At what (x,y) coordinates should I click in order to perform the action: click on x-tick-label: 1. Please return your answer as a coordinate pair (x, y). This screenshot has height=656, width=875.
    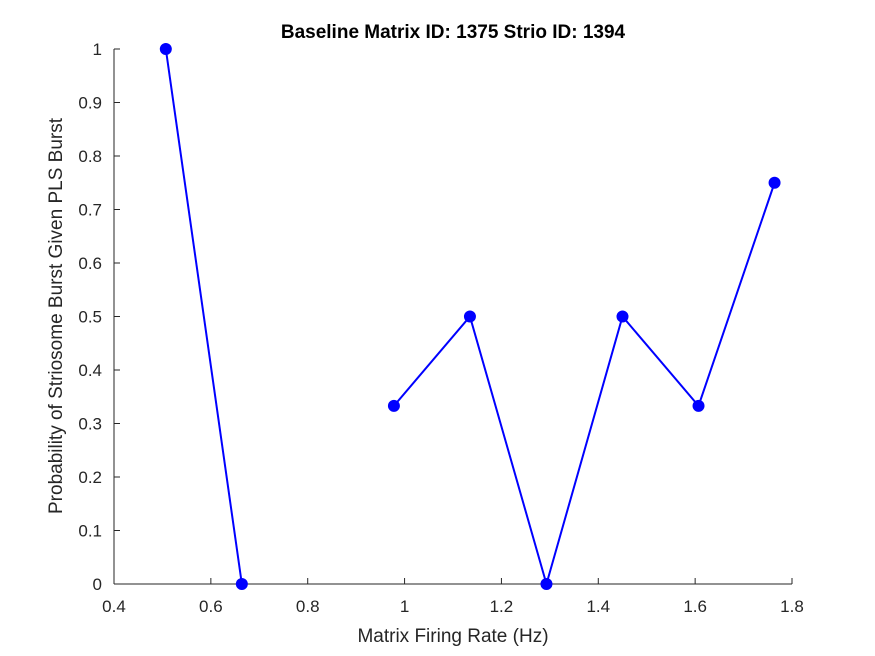
    Looking at the image, I should click on (404, 606).